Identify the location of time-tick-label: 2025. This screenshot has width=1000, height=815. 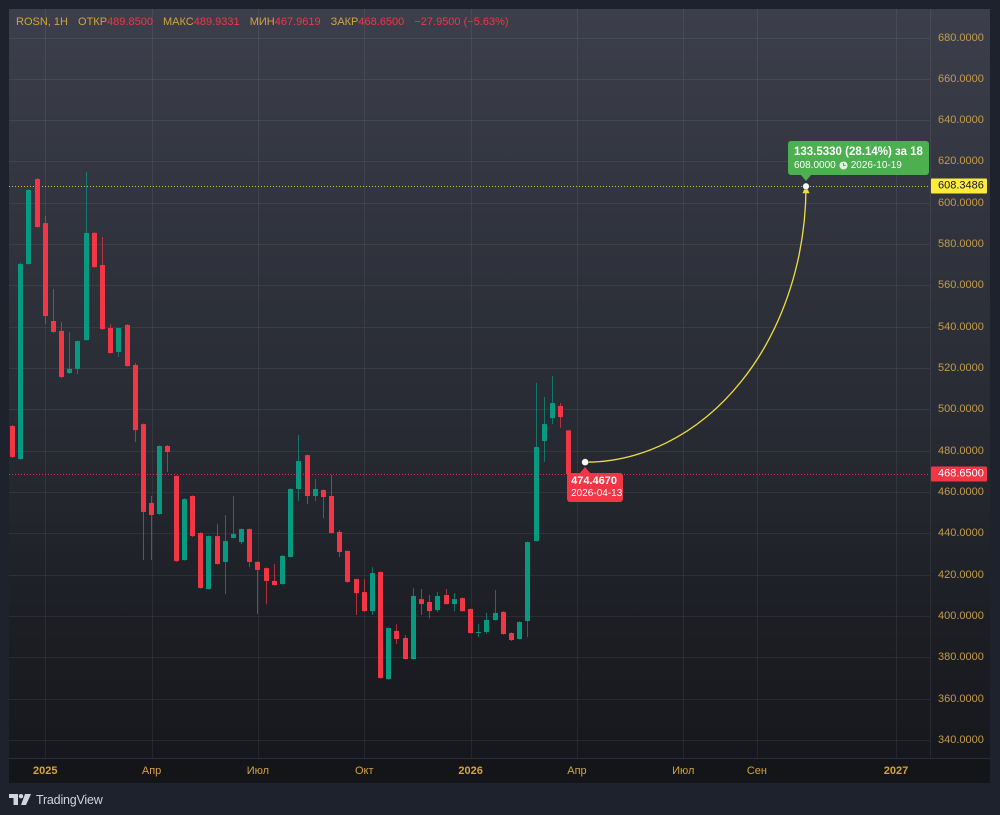
(45, 771).